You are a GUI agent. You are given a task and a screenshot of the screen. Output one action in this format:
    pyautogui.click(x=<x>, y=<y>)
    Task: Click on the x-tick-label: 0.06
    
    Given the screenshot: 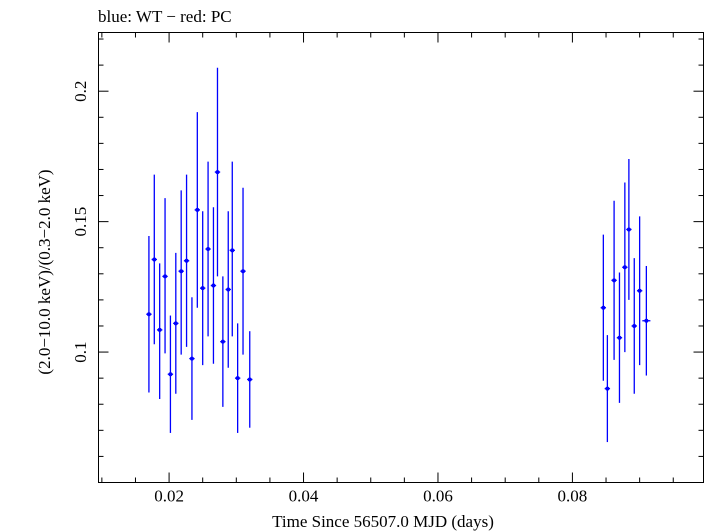 What is the action you would take?
    pyautogui.click(x=438, y=496)
    